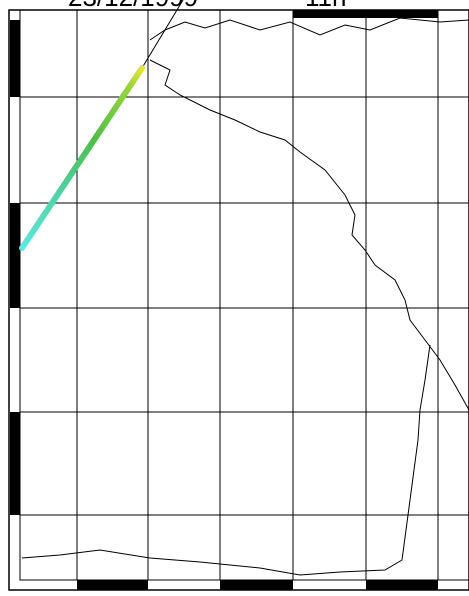 The width and height of the screenshot is (469, 596). What do you see at coordinates (133, 6) in the screenshot?
I see `map-date: 23/12/1999` at bounding box center [133, 6].